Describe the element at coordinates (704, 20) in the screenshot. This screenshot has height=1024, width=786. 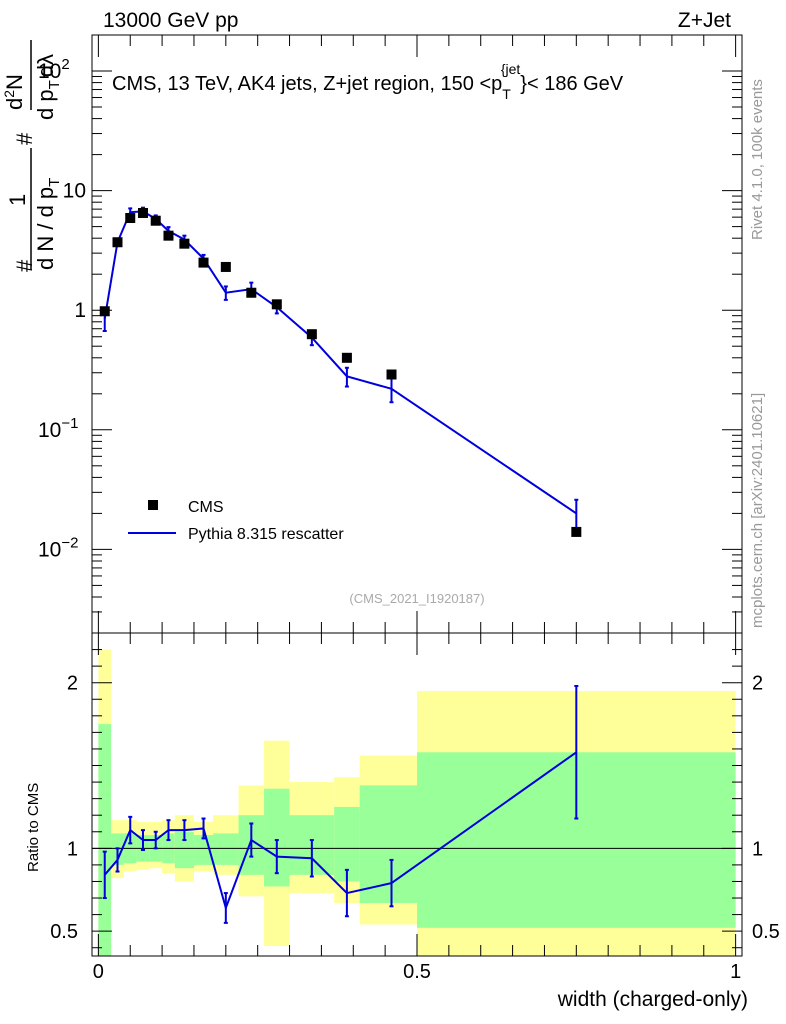
I see `process-label: Z+Jet` at that location.